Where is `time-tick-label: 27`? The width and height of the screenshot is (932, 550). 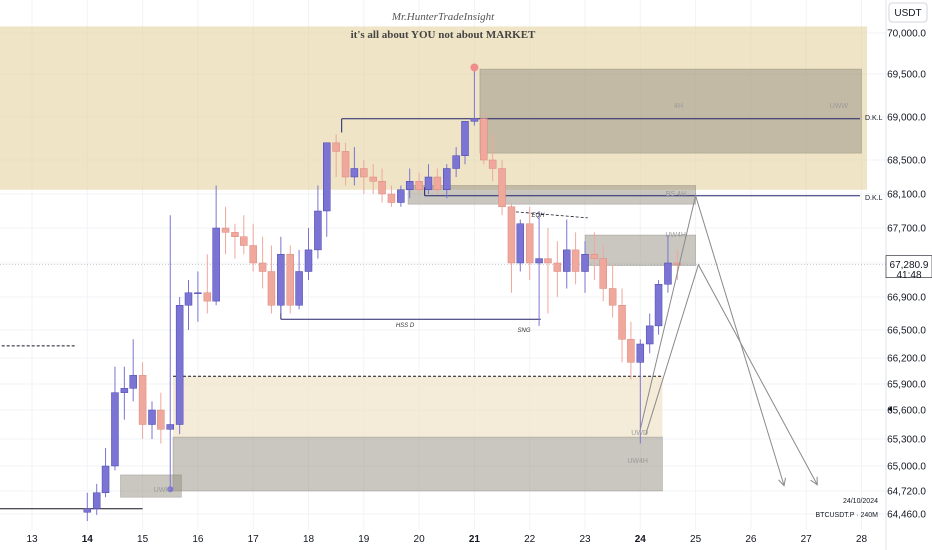 time-tick-label: 27 is located at coordinates (807, 539).